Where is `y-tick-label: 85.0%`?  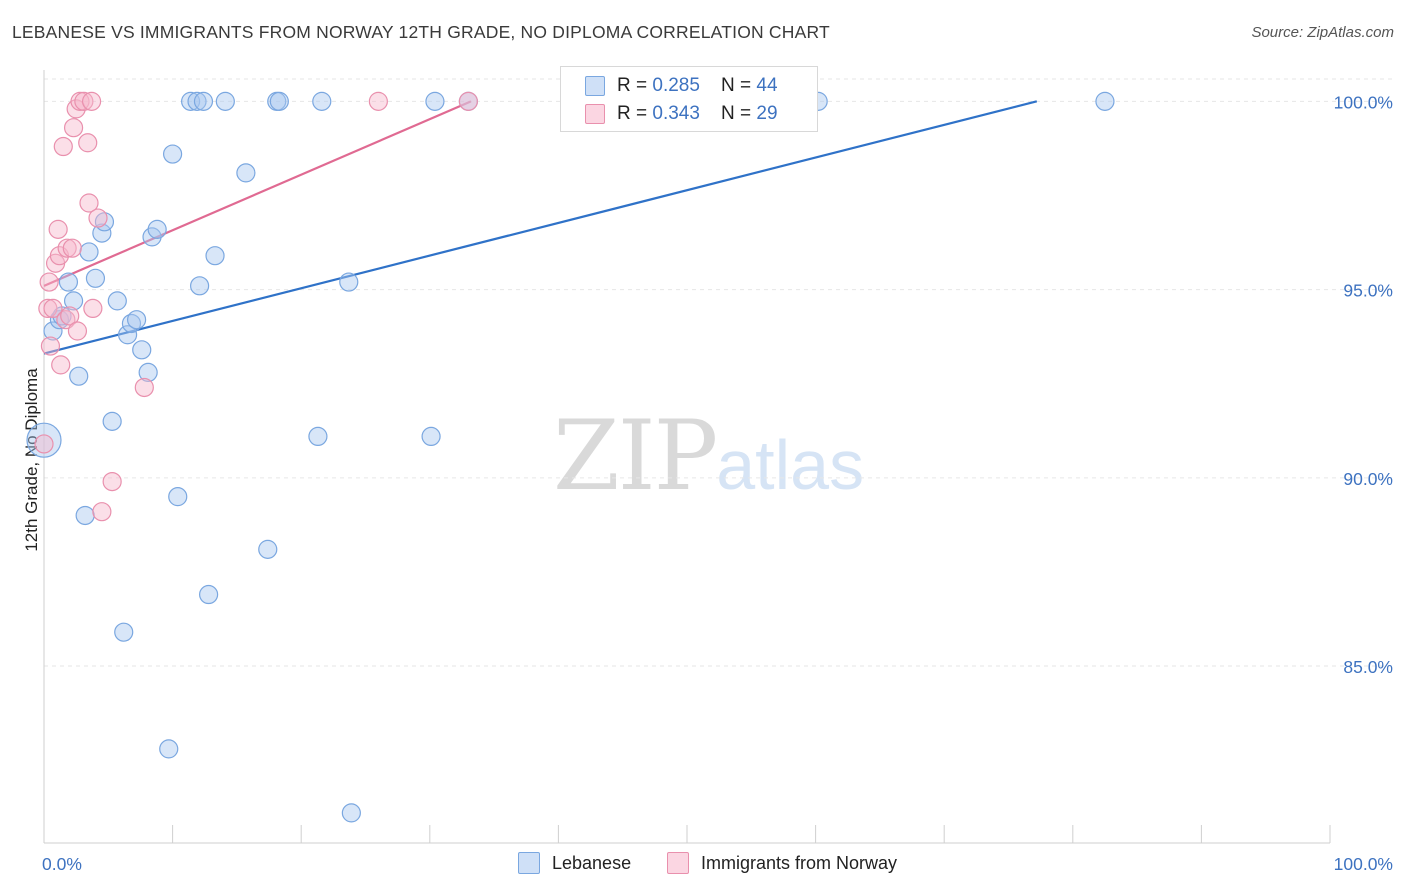
y-tick-label: 85.0% is located at coordinates (1368, 667).